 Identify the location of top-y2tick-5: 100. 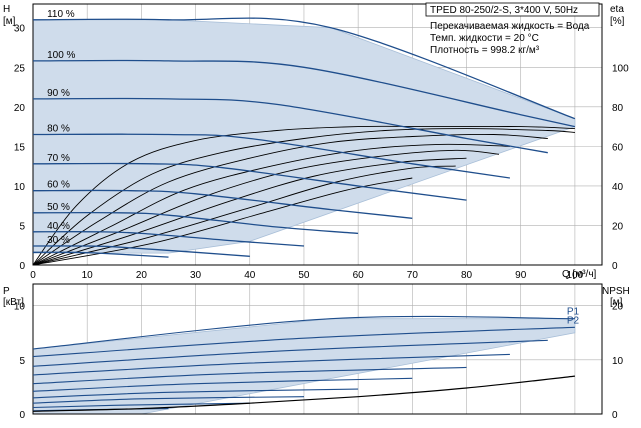
(620, 68).